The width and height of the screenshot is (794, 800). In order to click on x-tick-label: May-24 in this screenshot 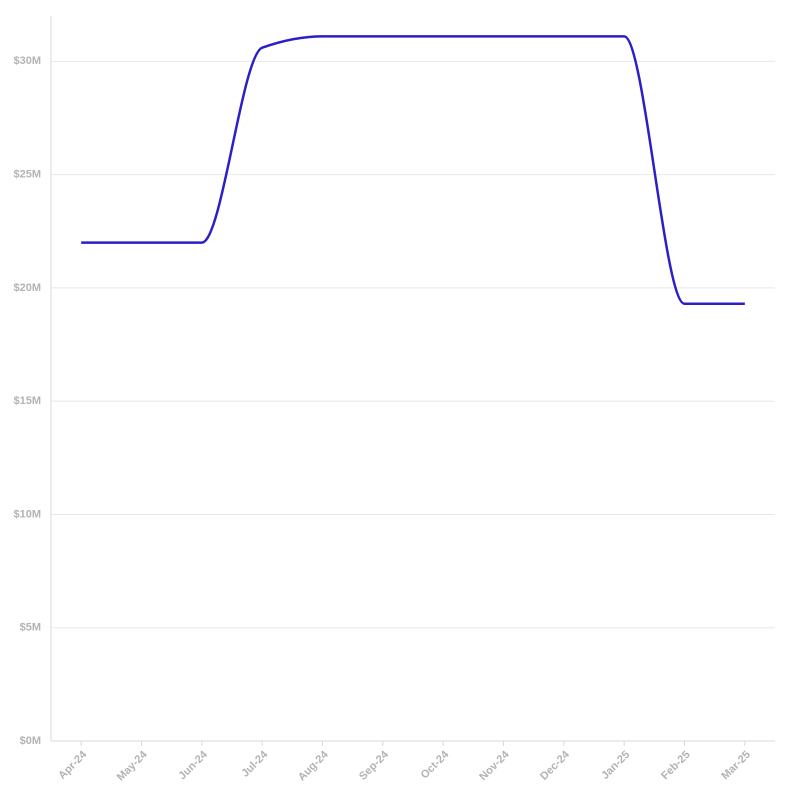, I will do `click(132, 765)`.